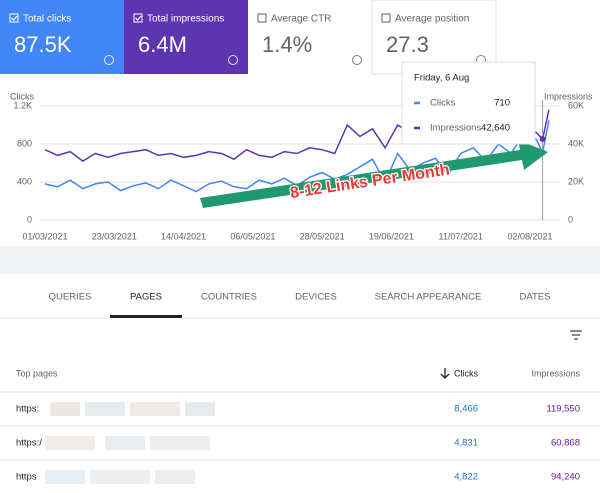  I want to click on y-tick-label: 0, so click(29, 219).